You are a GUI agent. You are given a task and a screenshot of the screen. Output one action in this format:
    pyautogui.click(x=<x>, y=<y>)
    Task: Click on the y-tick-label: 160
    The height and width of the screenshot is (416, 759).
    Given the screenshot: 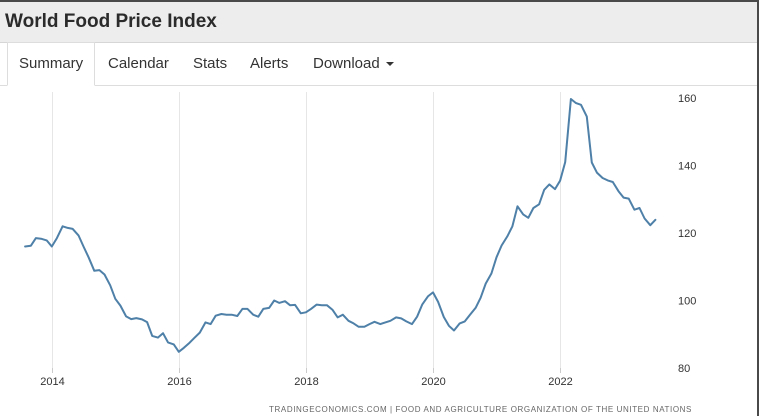 What is the action you would take?
    pyautogui.click(x=687, y=99)
    